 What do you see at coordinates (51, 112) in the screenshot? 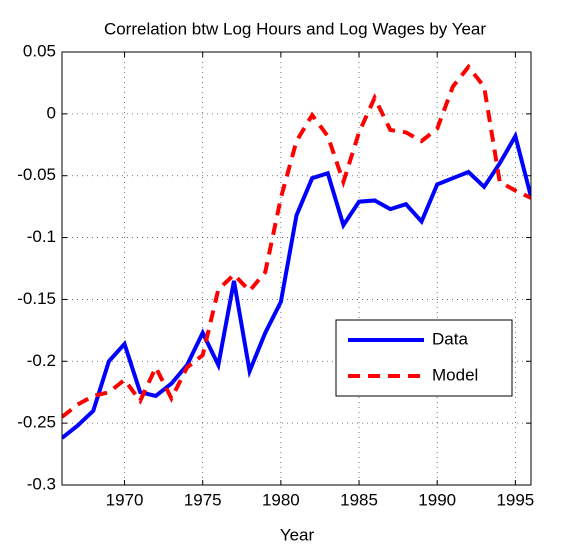
I see `y-tick-label: 0` at bounding box center [51, 112].